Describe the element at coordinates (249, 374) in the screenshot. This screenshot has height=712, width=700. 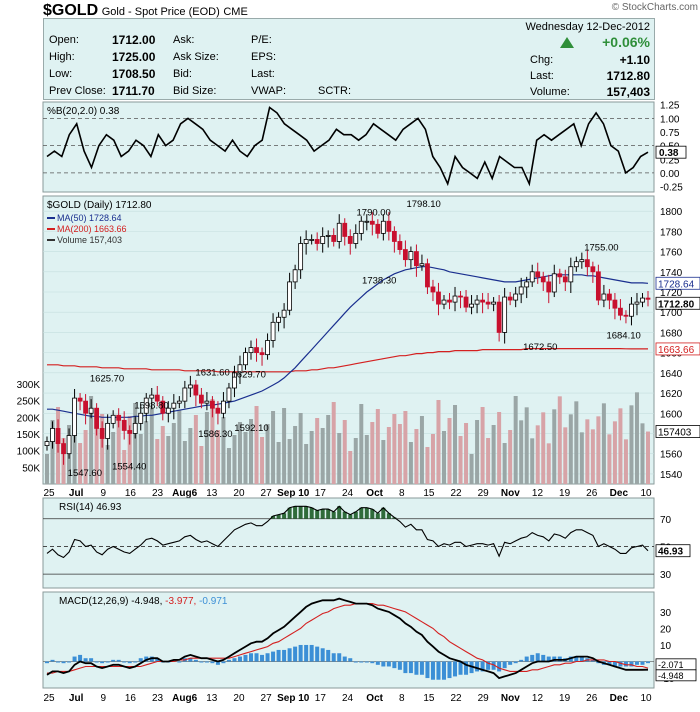
I see `price-annotation: 1629.70` at that location.